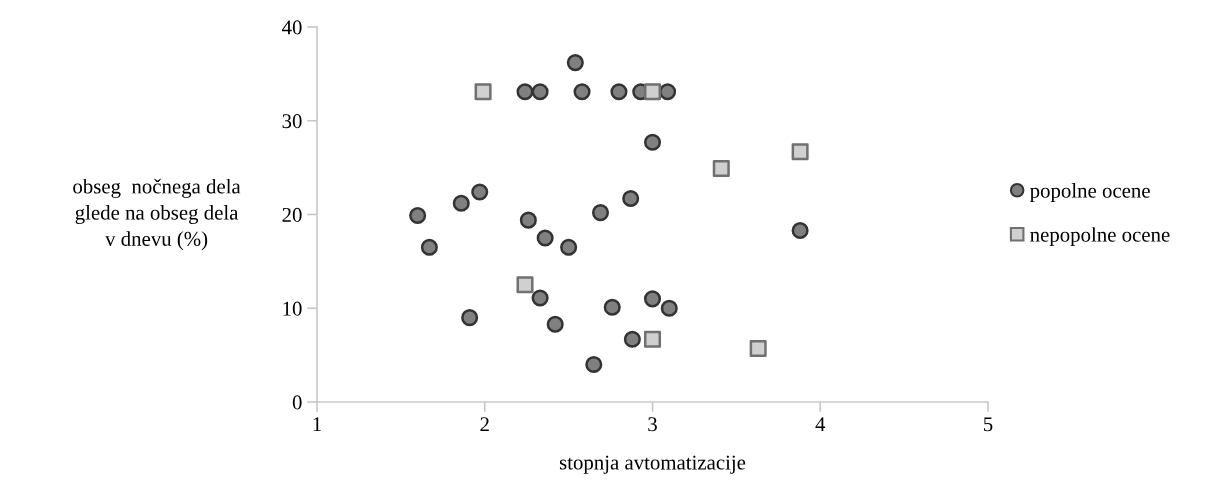  What do you see at coordinates (1100, 237) in the screenshot?
I see `legend-label: nepopolne ocene` at bounding box center [1100, 237].